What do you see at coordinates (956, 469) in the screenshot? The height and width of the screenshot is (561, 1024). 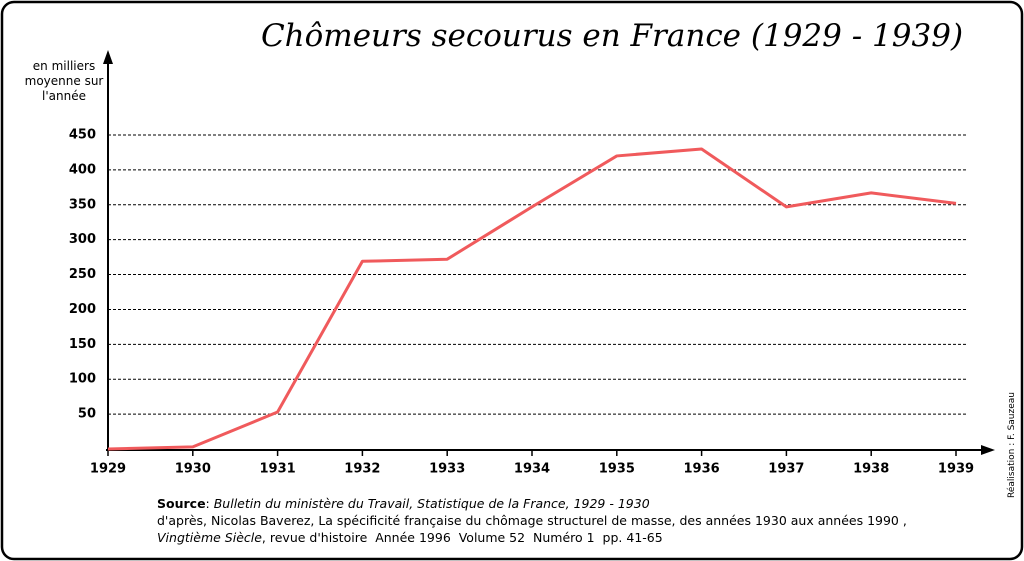 I see `x-tick-label: 1939` at bounding box center [956, 469].